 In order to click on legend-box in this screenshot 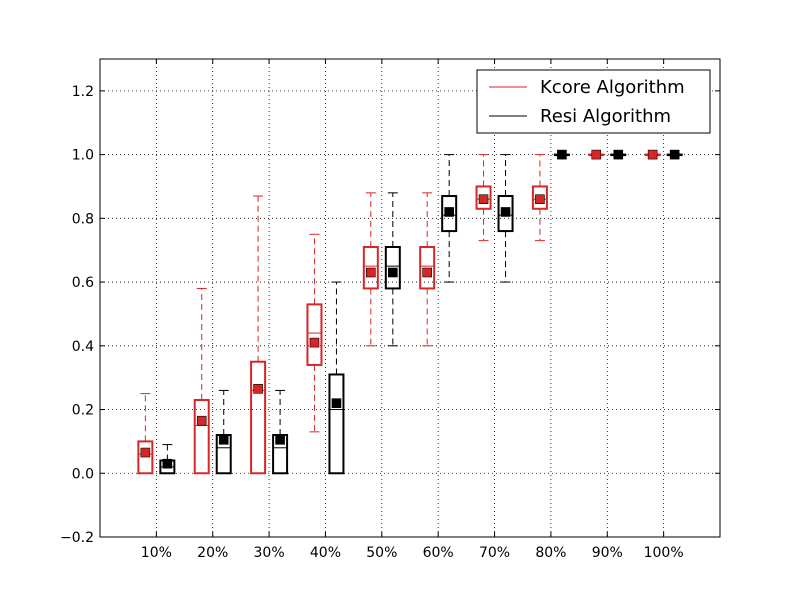, I will do `click(593, 101)`.